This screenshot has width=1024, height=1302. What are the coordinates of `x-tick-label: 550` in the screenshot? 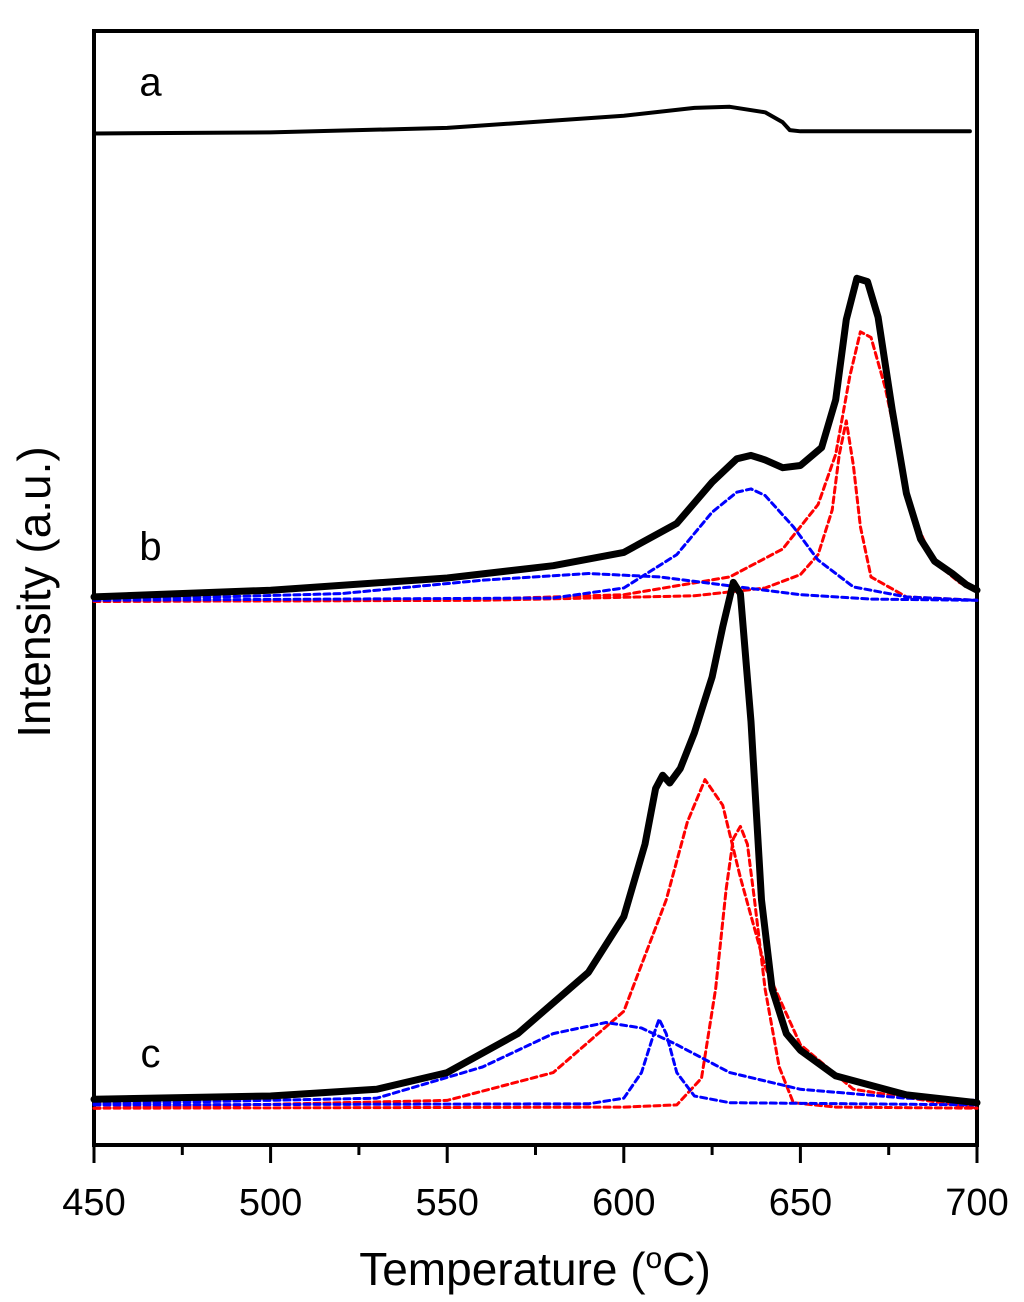 It's located at (446, 1203).